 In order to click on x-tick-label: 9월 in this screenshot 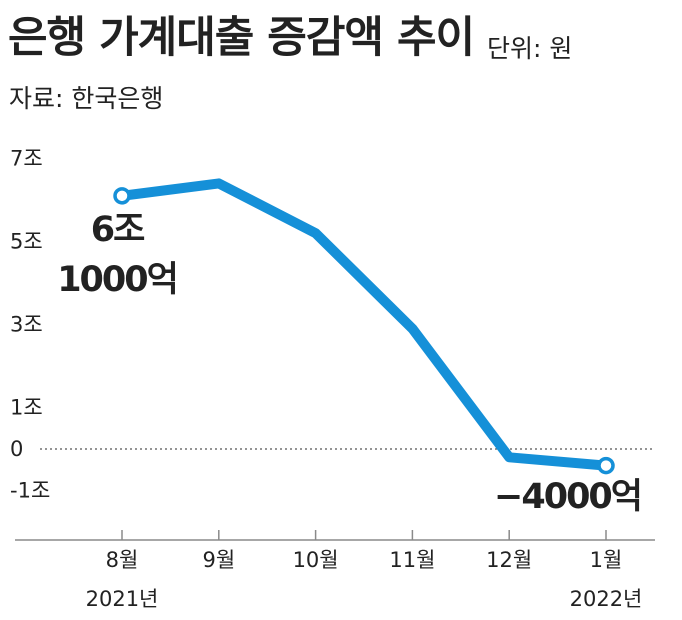, I will do `click(218, 560)`.